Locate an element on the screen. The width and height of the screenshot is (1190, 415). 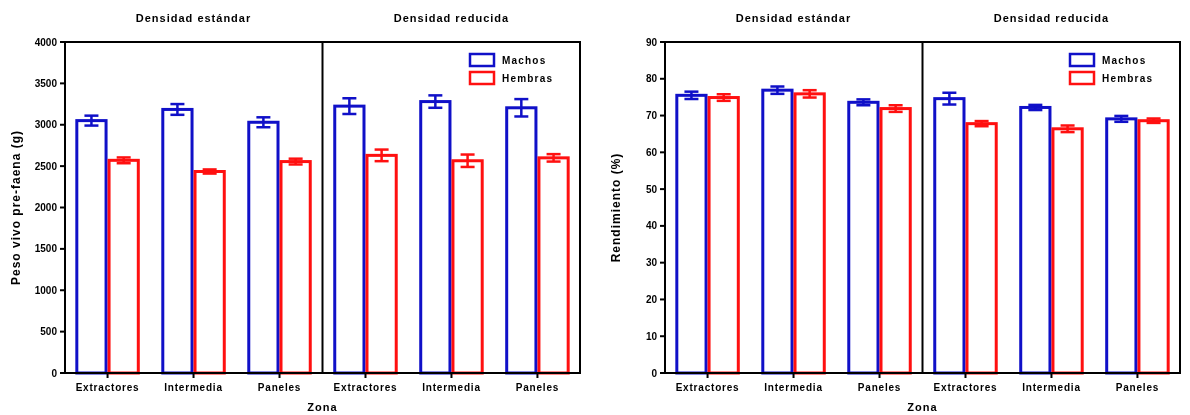
y-tick-label: 30 is located at coordinates (651, 263).